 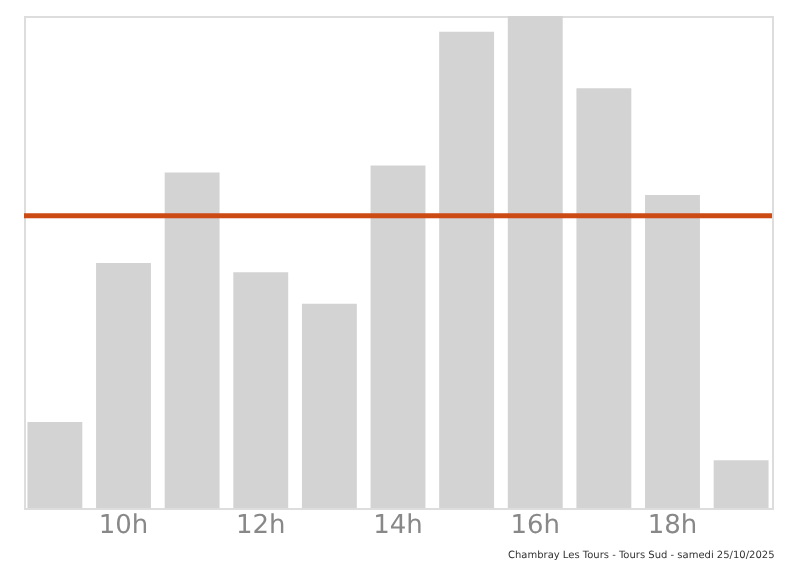 I want to click on x-tick-label: 12h, so click(x=260, y=526).